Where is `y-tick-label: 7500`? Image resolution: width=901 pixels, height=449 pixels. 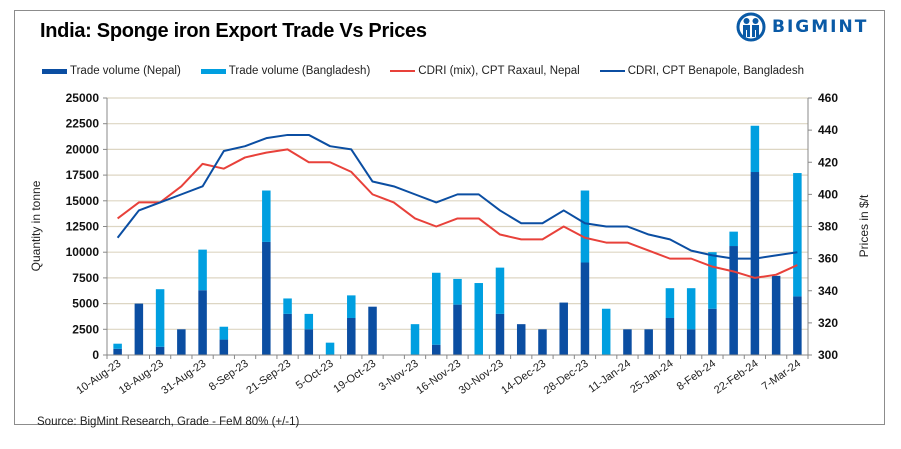 y-tick-label: 7500 is located at coordinates (85, 278).